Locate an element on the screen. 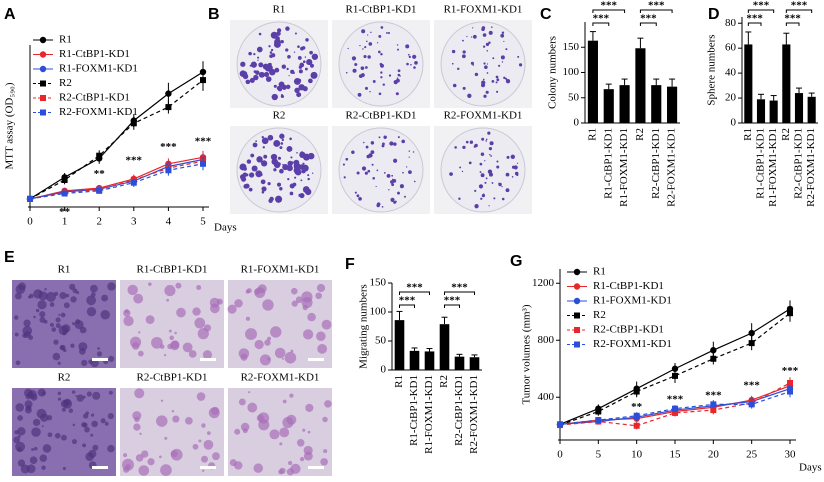 The width and height of the screenshot is (824, 482). y-tick-label: 100 is located at coordinates (571, 72).